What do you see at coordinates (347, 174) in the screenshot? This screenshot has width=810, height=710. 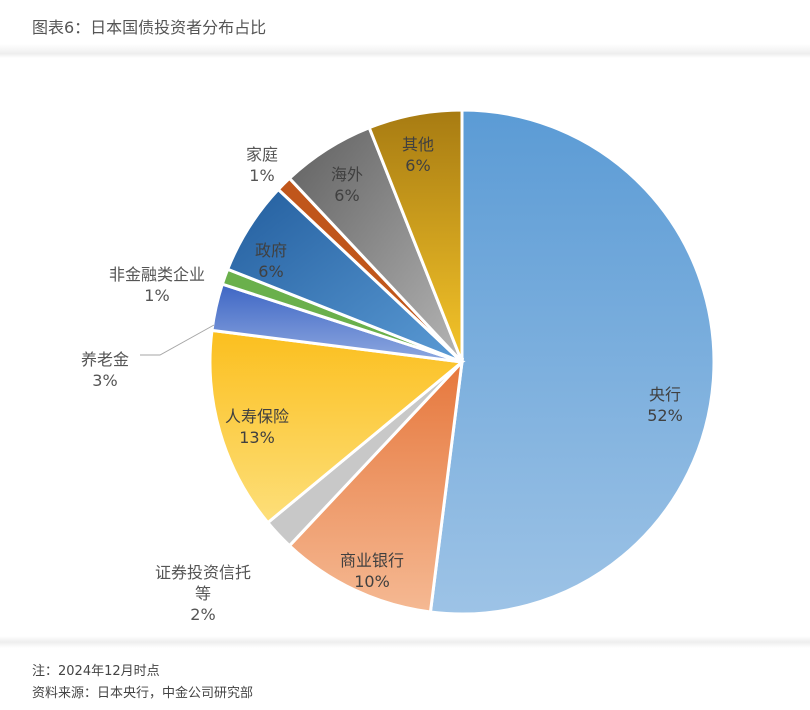 I see `slice-label: 海外` at bounding box center [347, 174].